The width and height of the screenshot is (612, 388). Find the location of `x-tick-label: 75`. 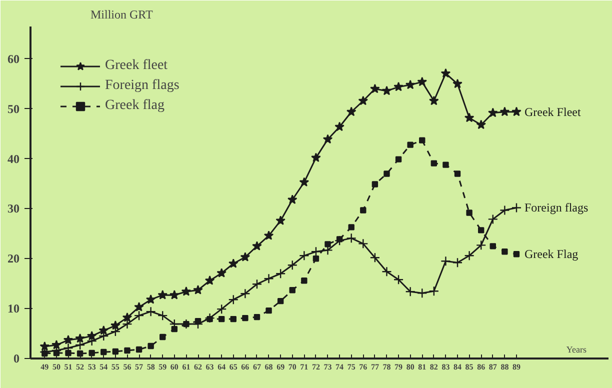

x-tick-label: 75 is located at coordinates (351, 367).